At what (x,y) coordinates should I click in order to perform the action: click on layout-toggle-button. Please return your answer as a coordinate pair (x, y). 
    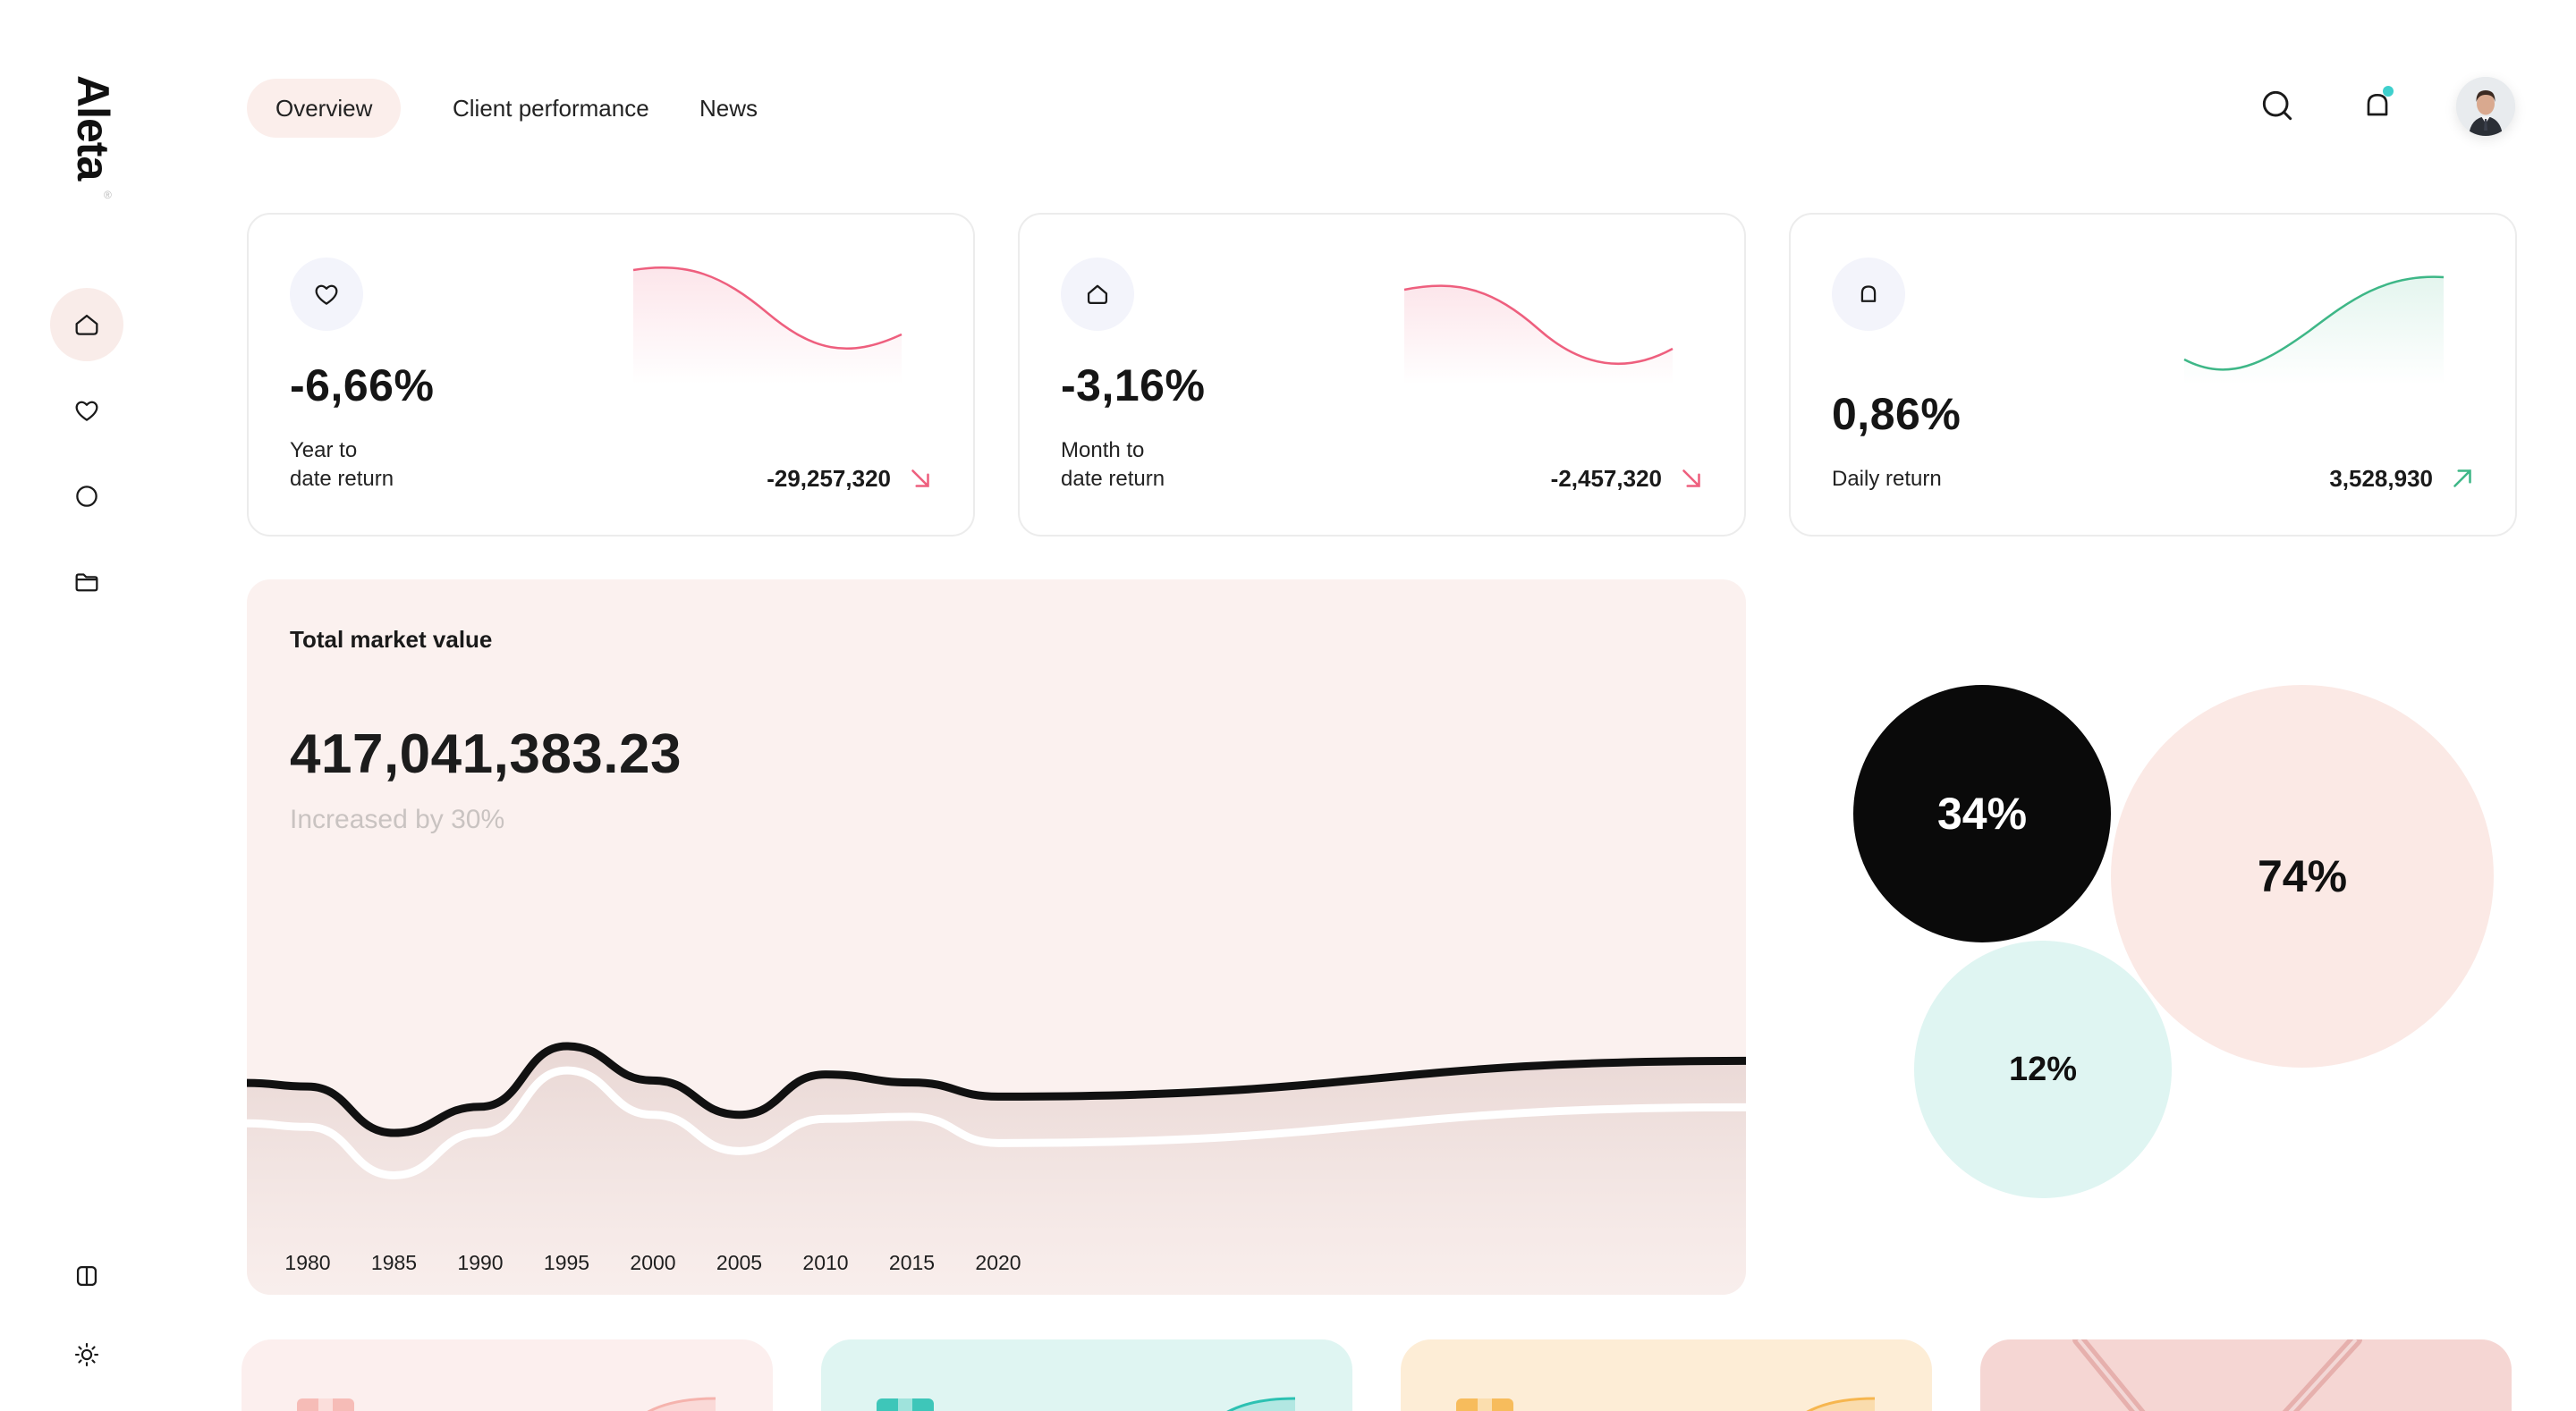
    Looking at the image, I should click on (86, 1276).